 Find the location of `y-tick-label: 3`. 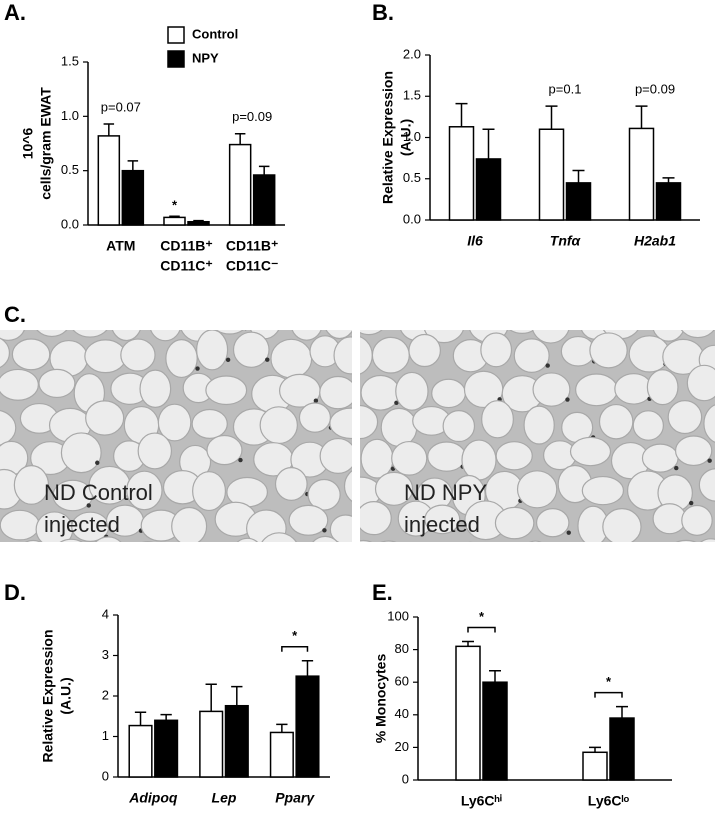

y-tick-label: 3 is located at coordinates (105, 654).